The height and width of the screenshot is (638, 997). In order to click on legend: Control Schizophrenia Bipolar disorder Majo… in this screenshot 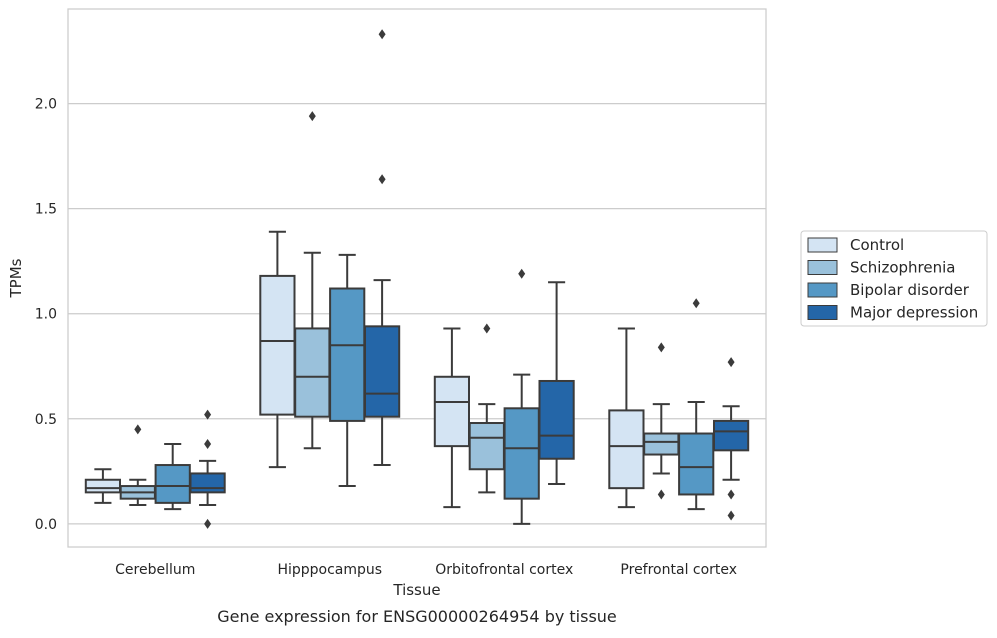, I will do `click(894, 278)`.